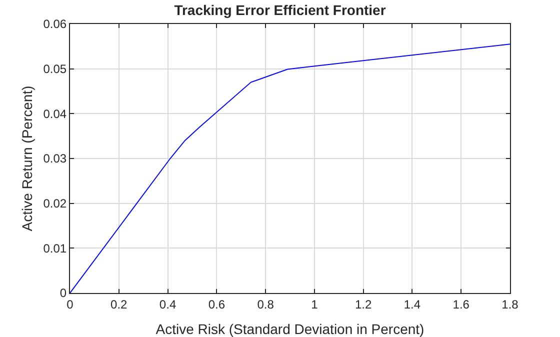 This screenshot has height=337, width=560. What do you see at coordinates (55, 203) in the screenshot?
I see `y-tick-label: 0.02` at bounding box center [55, 203].